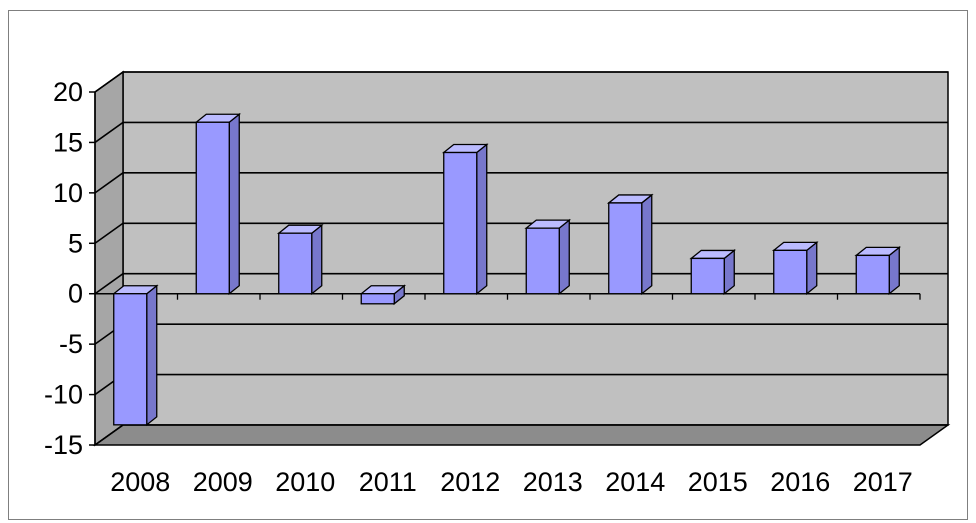 The image size is (976, 523). I want to click on y-axis-ticks: 20 15 10 5 0 -5 -10 -15, so click(63, 268).